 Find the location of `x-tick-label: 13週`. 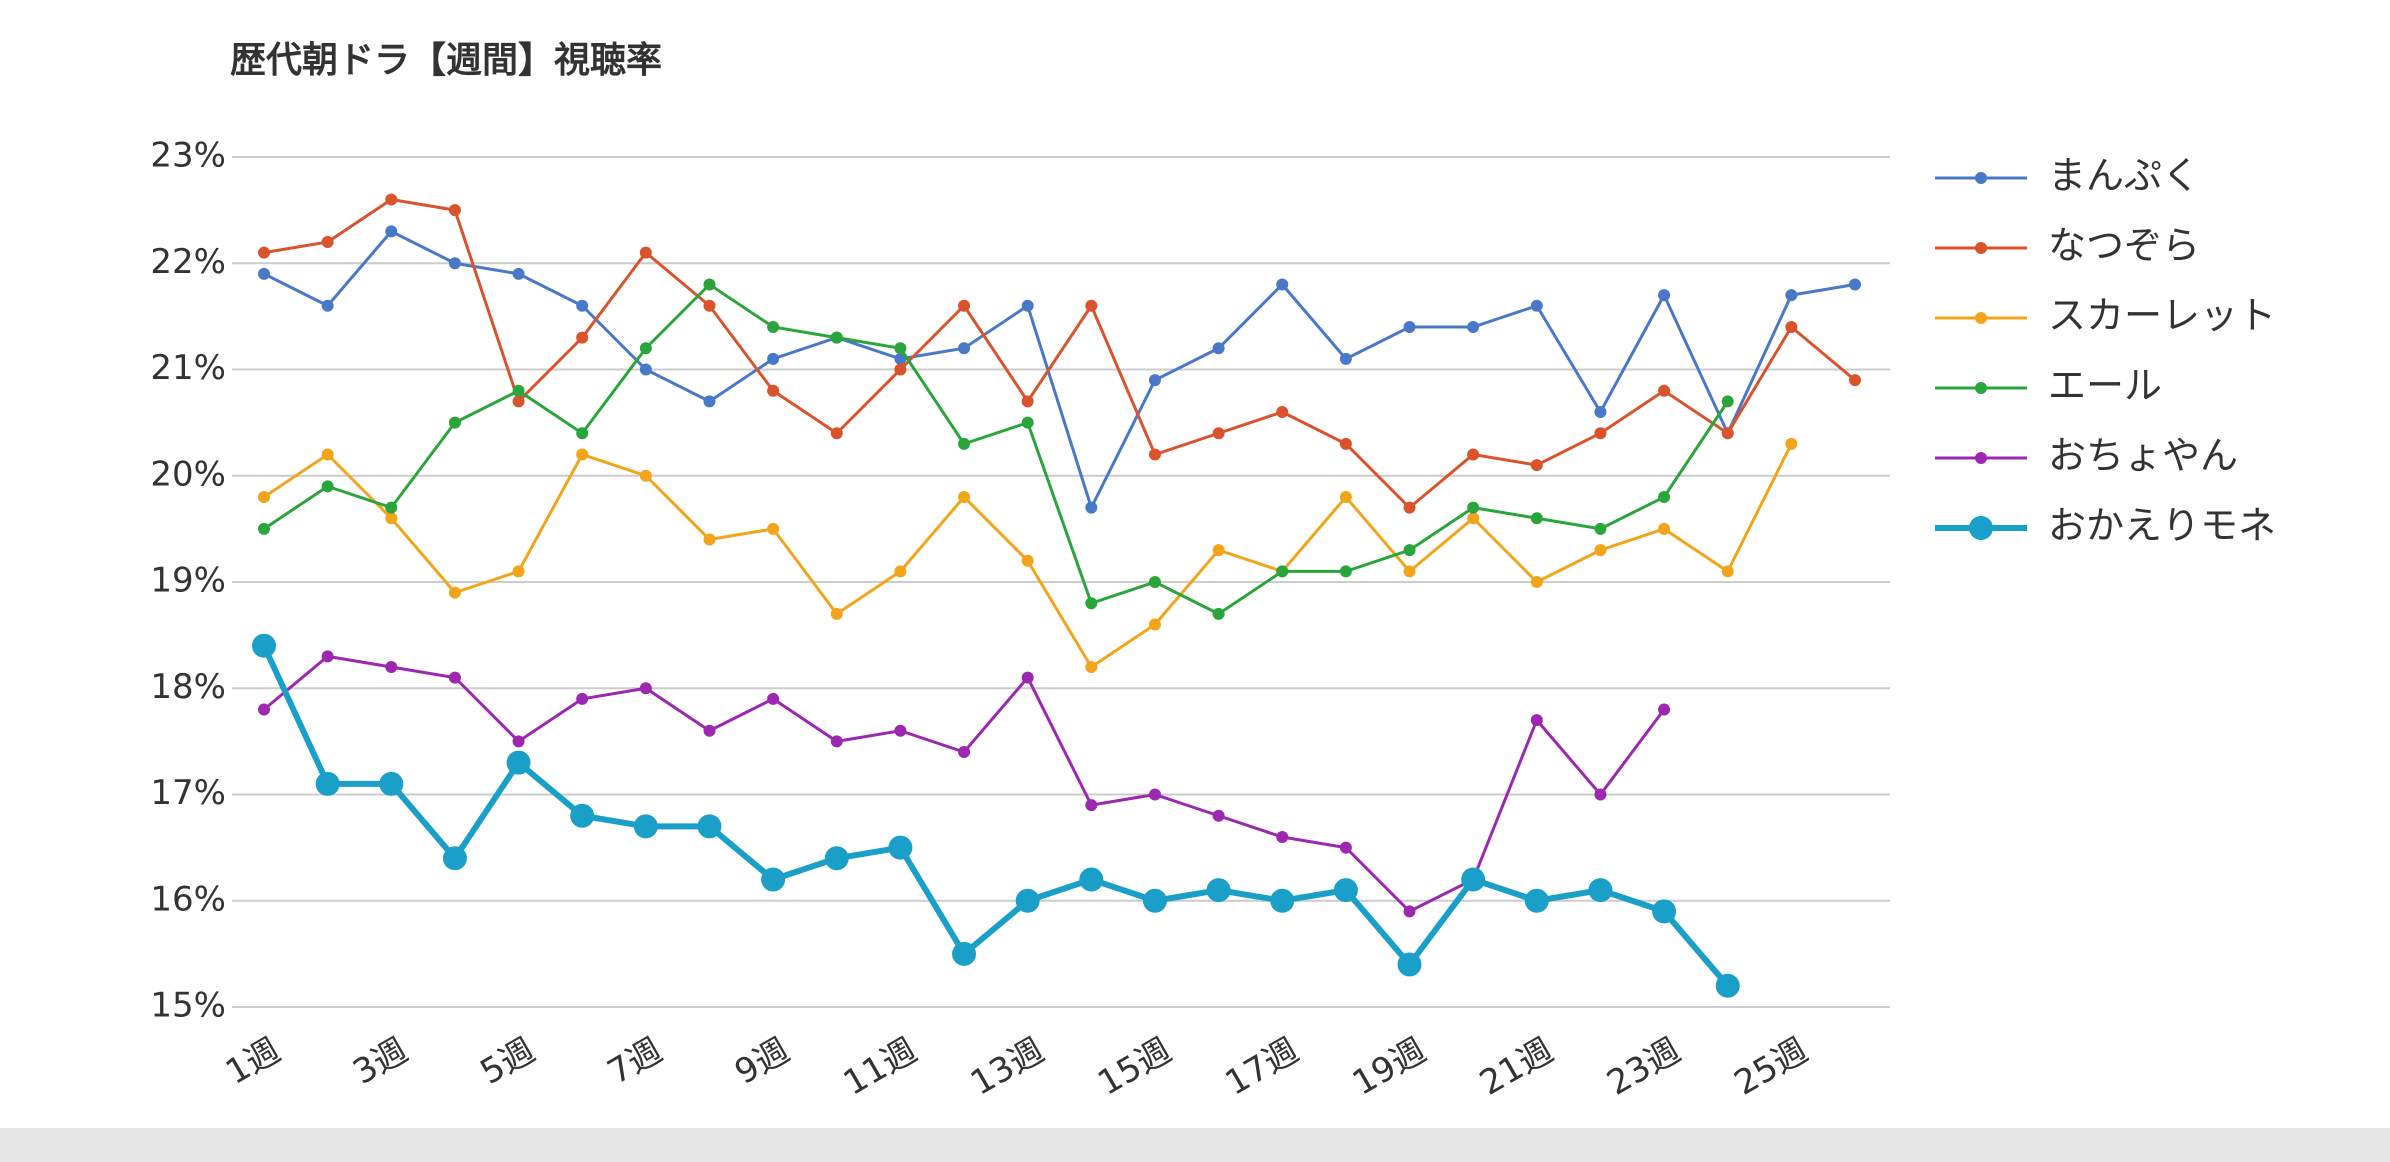

x-tick-label: 13週 is located at coordinates (1007, 1066).